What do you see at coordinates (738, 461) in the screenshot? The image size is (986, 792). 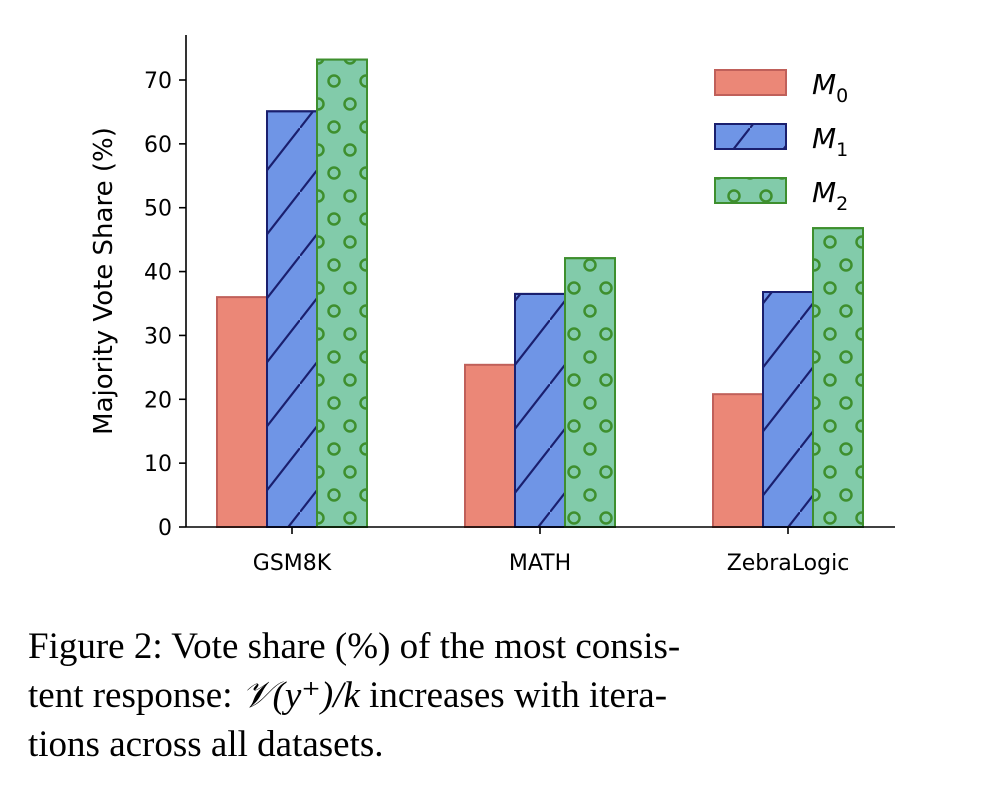 I see `bar-M0-ZebraLogic` at bounding box center [738, 461].